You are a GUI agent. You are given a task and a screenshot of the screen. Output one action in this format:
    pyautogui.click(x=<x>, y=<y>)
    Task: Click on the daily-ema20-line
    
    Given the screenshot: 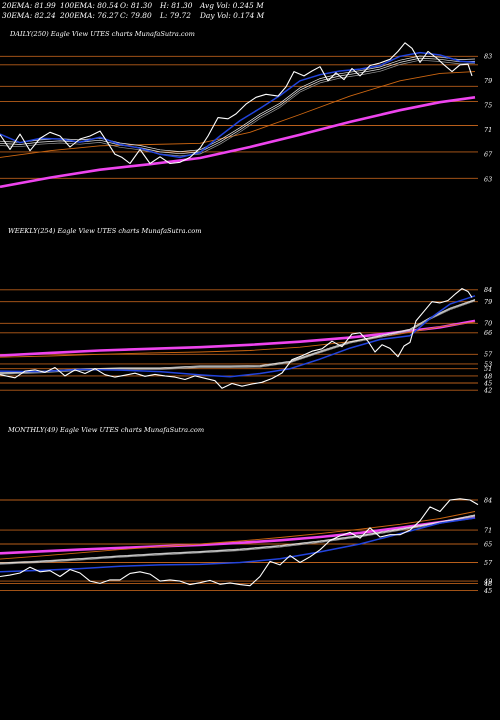 What is the action you would take?
    pyautogui.click(x=238, y=105)
    